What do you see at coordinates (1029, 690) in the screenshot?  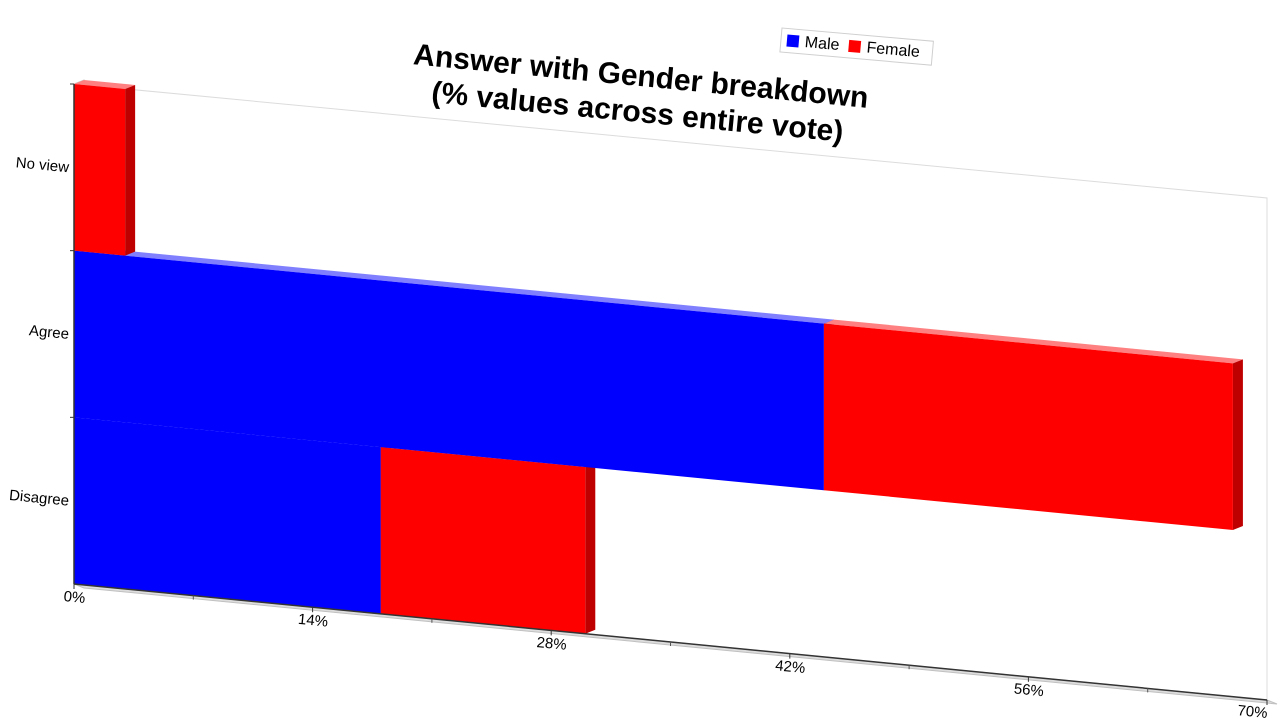 I see `x-tick-label: 56%` at bounding box center [1029, 690].